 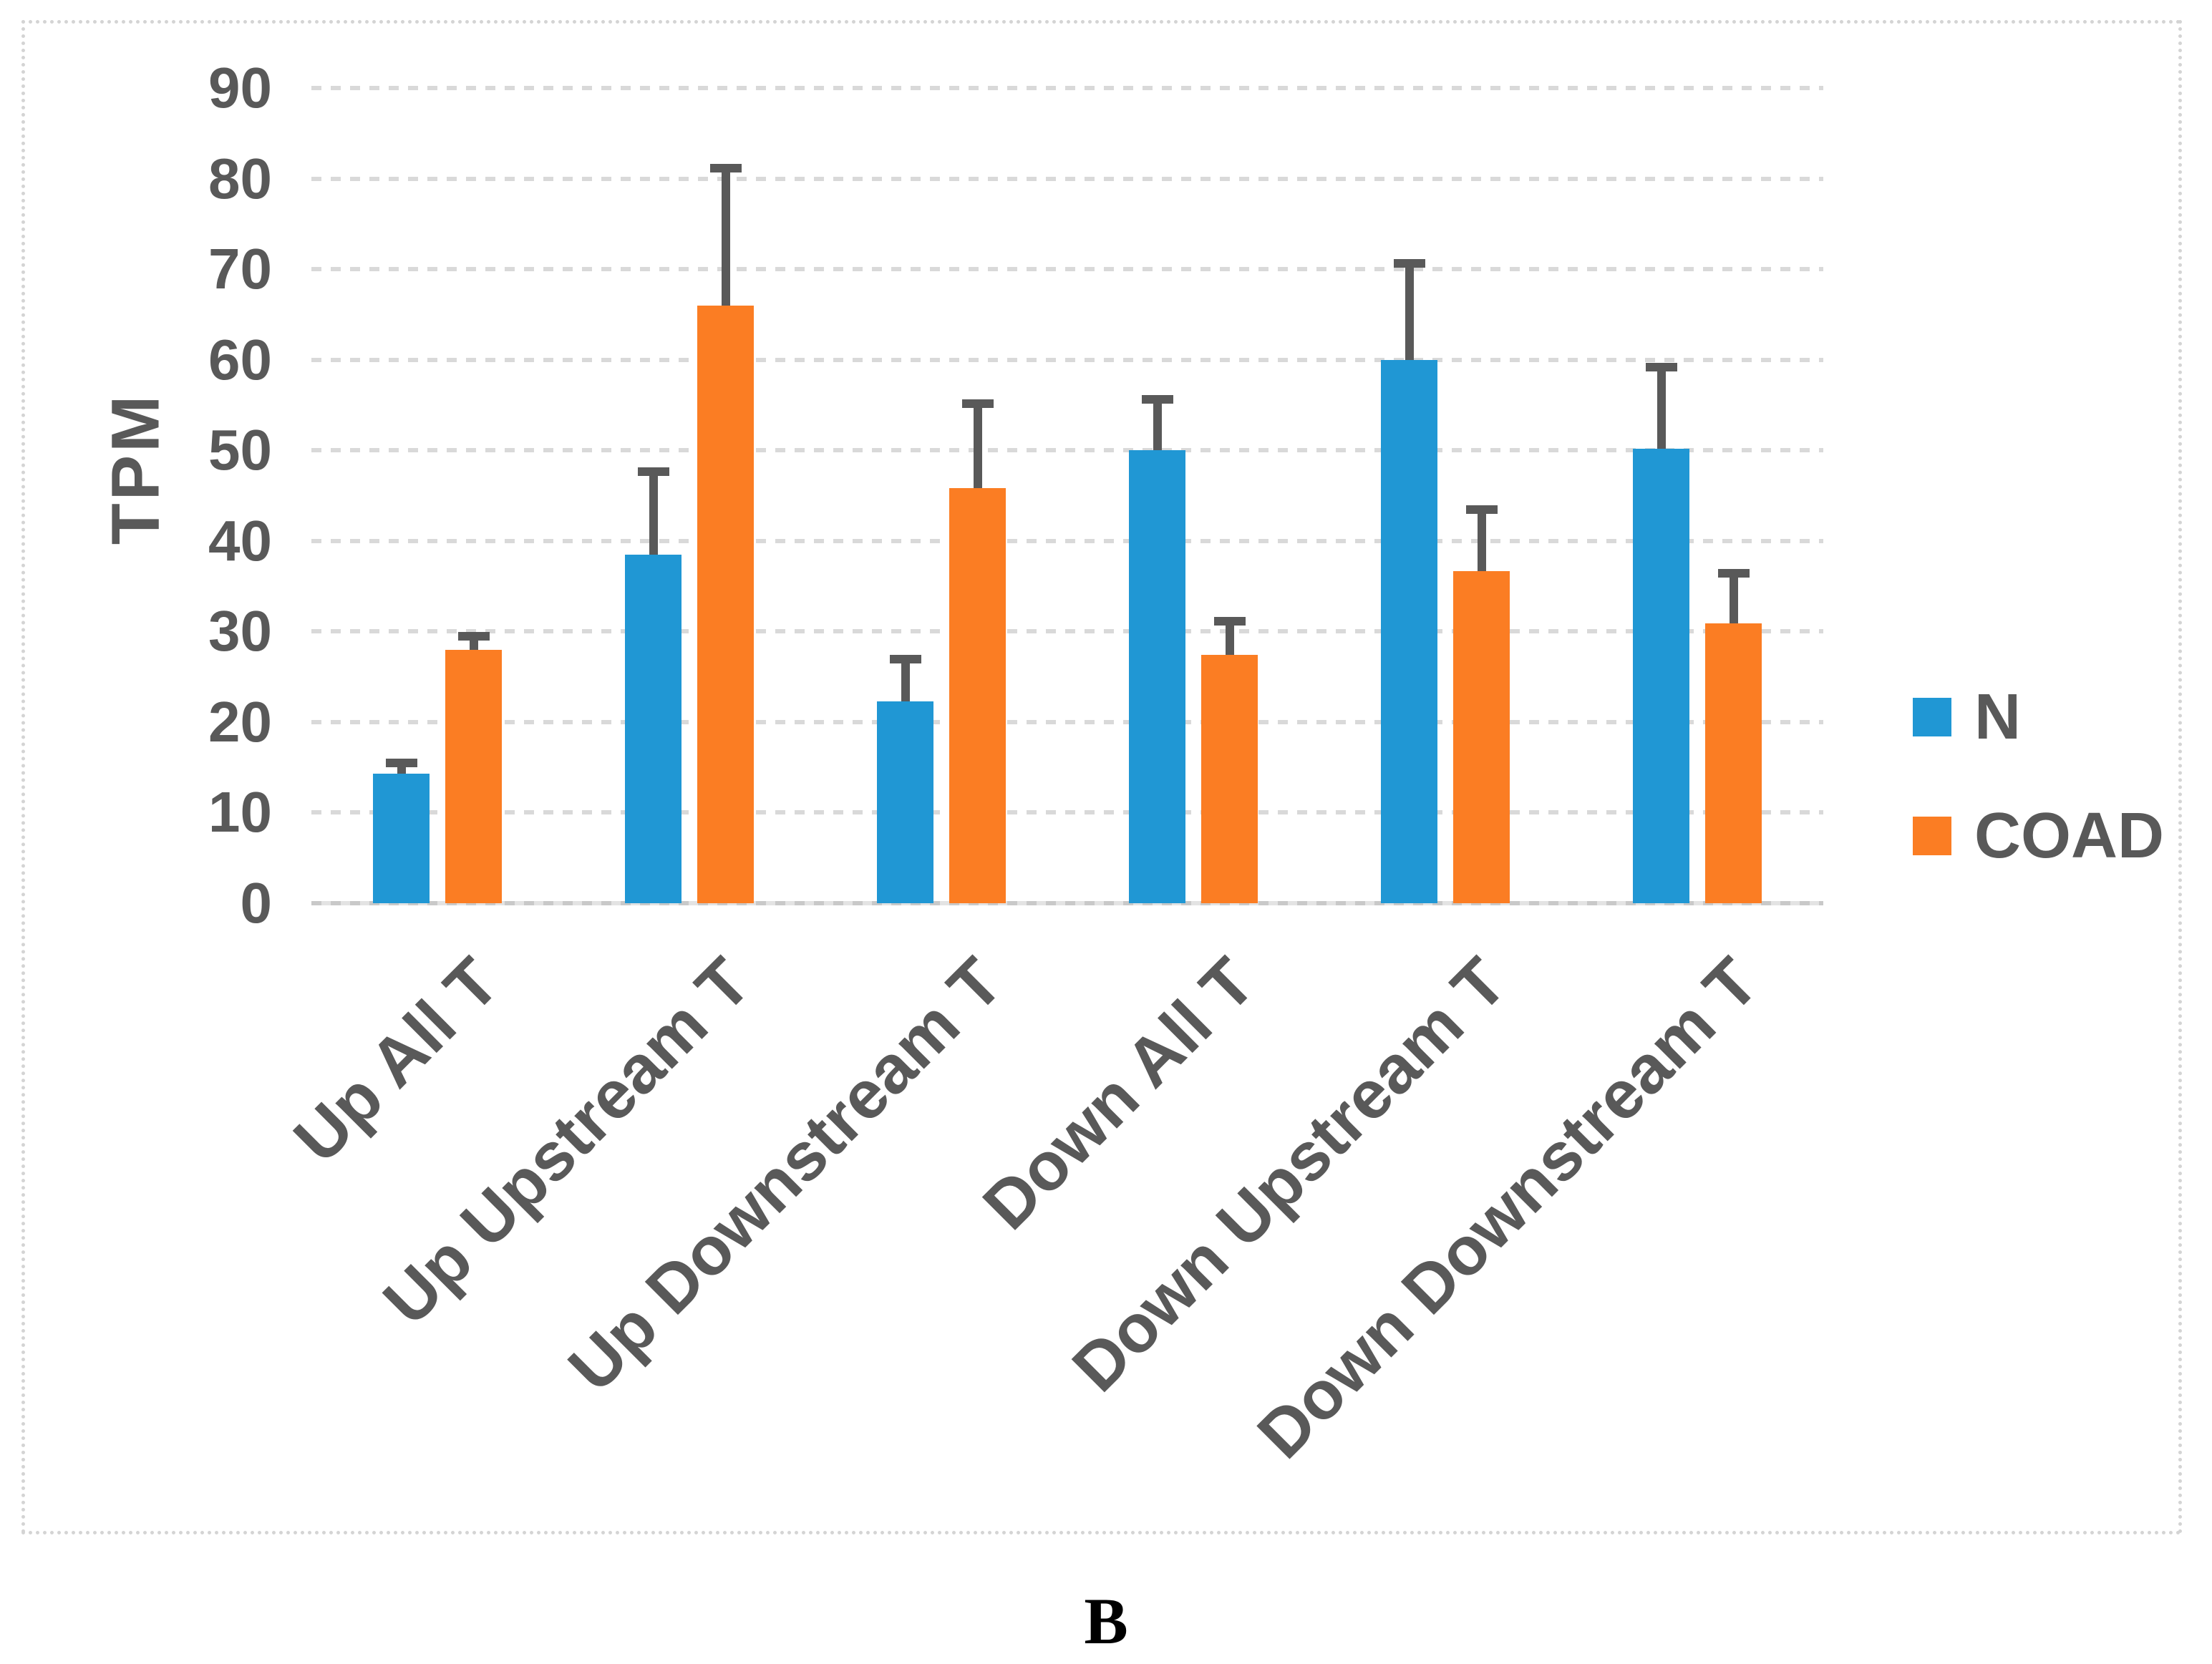 I want to click on y-tick-label-20: 20, so click(x=240, y=721).